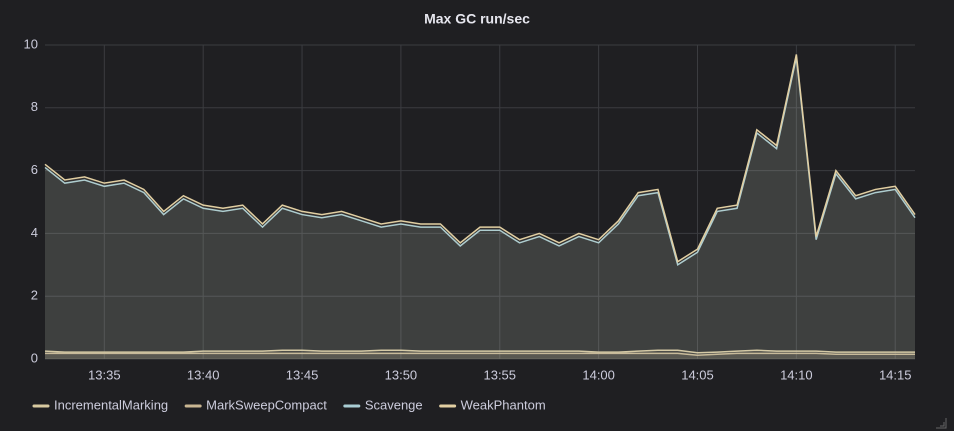 The image size is (954, 431). What do you see at coordinates (34, 232) in the screenshot?
I see `y-tick-label: 4` at bounding box center [34, 232].